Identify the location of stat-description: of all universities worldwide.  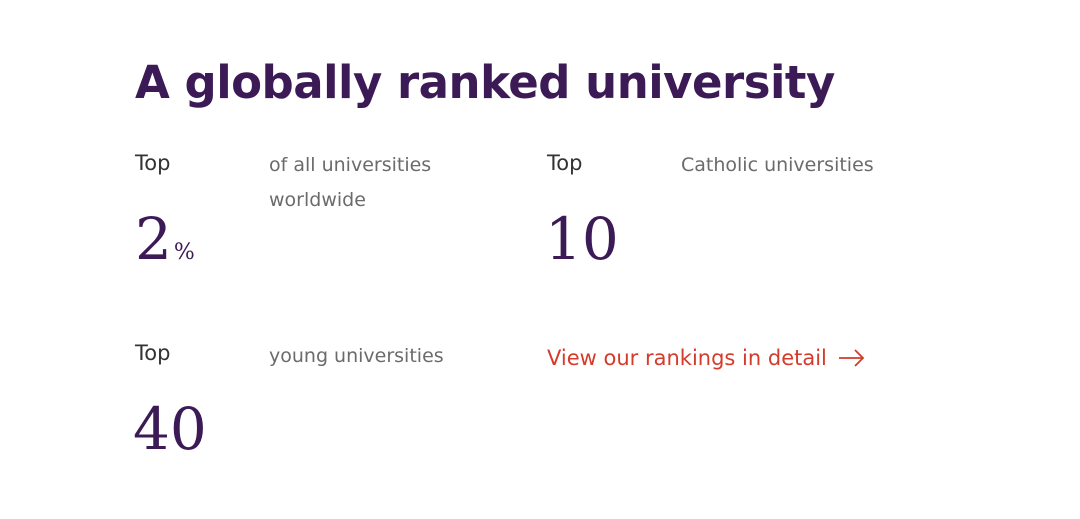
(350, 182).